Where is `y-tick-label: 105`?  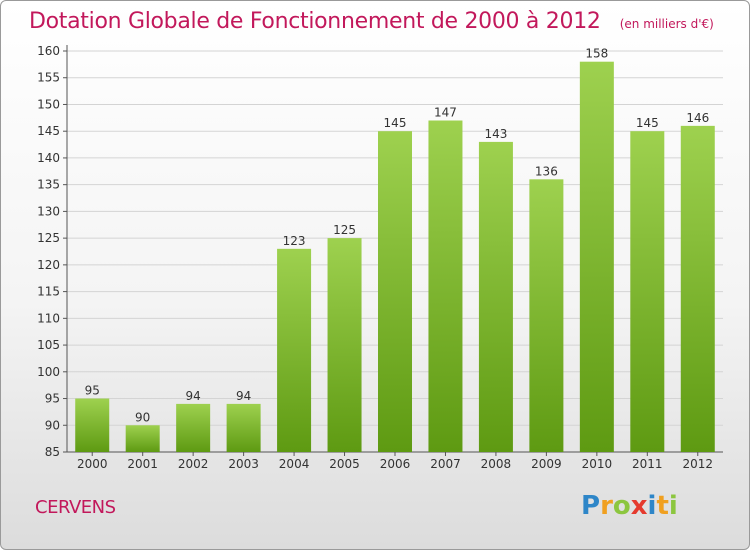
y-tick-label: 105 is located at coordinates (48, 345).